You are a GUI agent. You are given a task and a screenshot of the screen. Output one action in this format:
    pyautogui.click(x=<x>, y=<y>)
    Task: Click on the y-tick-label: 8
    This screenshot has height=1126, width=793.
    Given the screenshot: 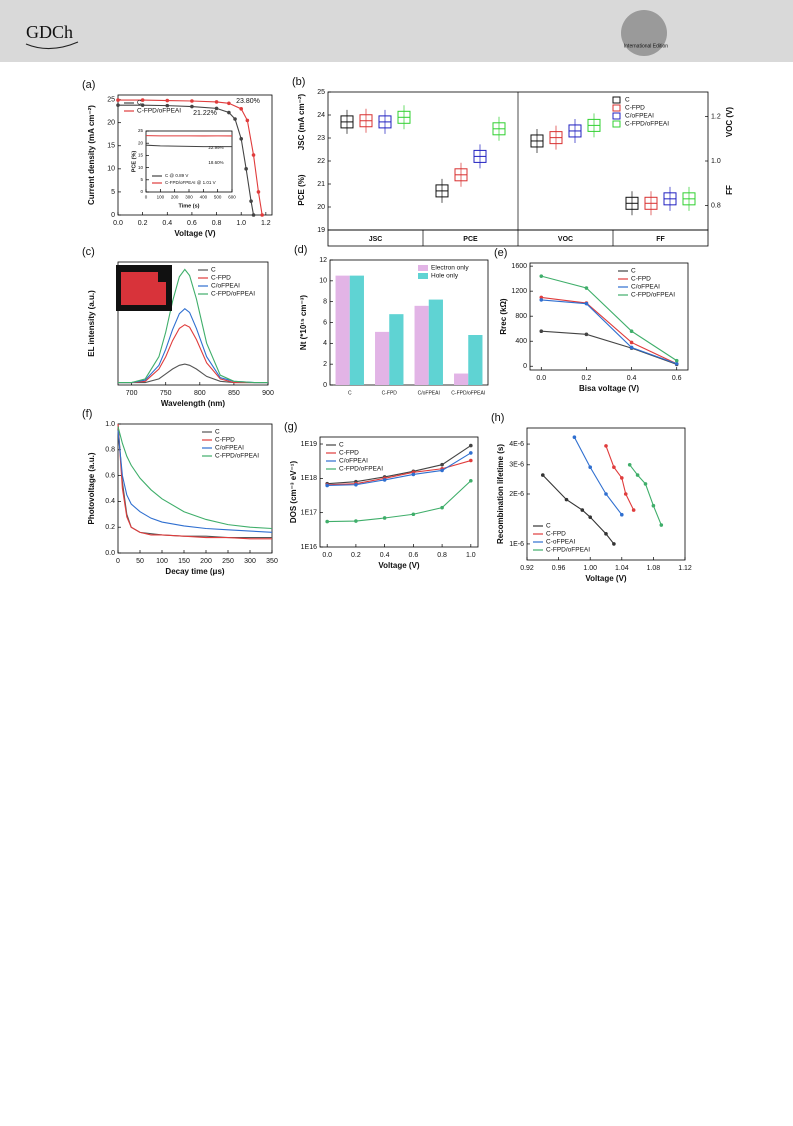 What is the action you would take?
    pyautogui.click(x=325, y=302)
    